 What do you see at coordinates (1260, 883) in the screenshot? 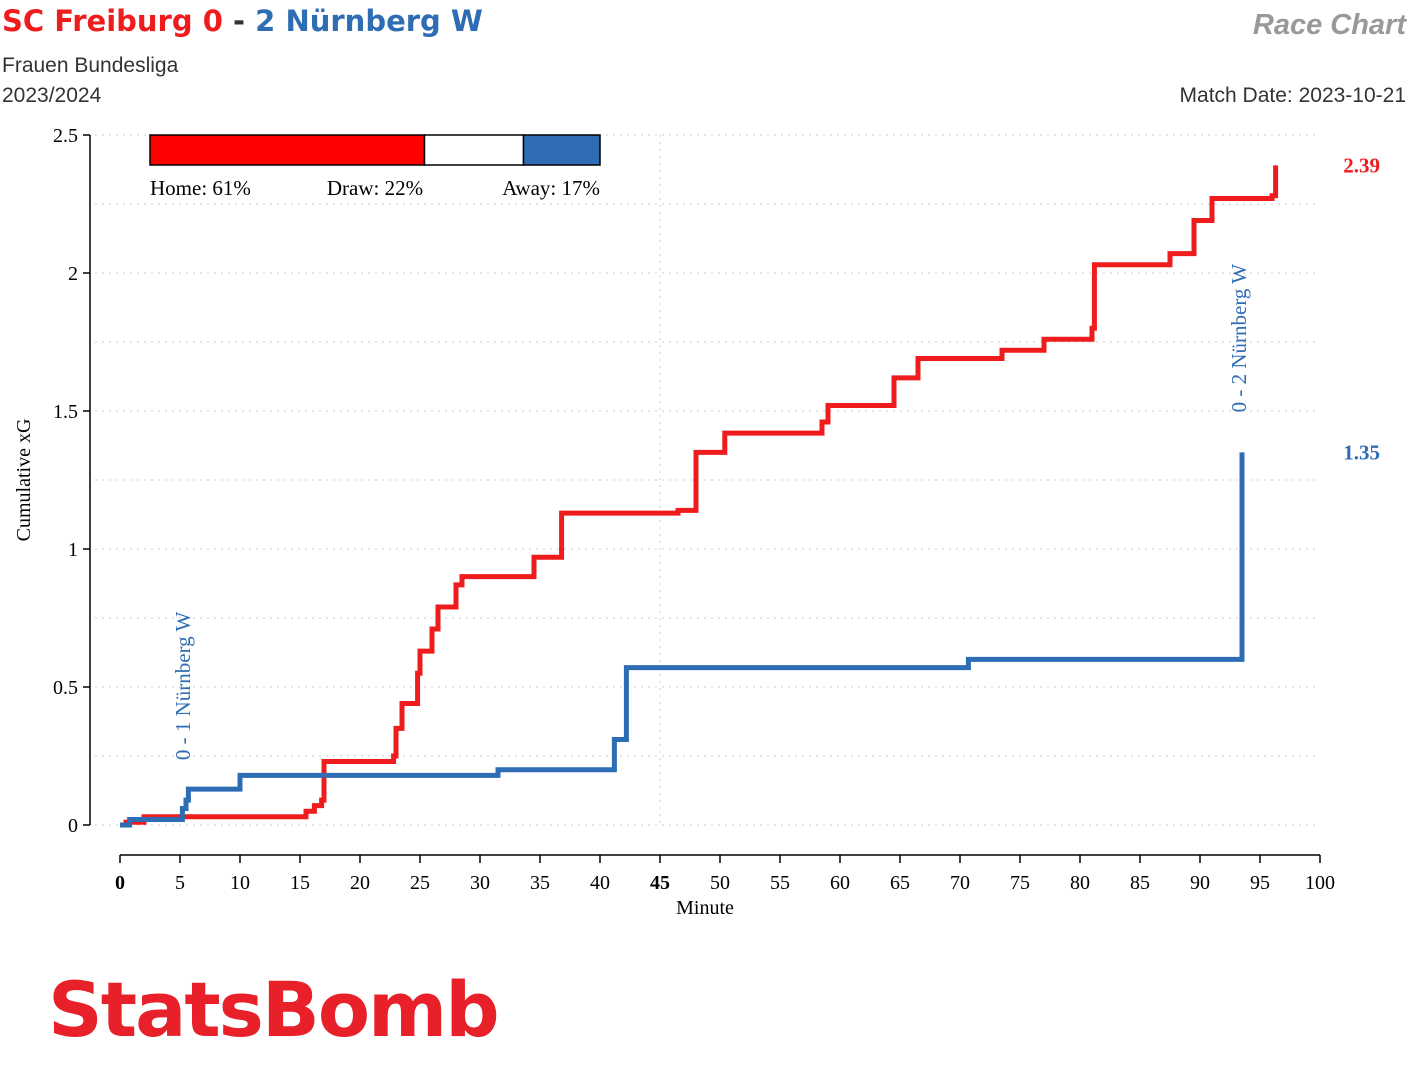
I see `x-tick-label: 95` at bounding box center [1260, 883].